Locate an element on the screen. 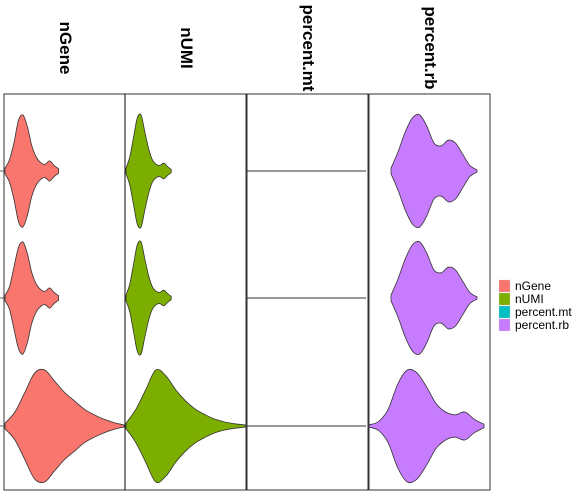 Image resolution: width=587 pixels, height=502 pixels. legend-label-percent-rb: percent.rb is located at coordinates (542, 325).